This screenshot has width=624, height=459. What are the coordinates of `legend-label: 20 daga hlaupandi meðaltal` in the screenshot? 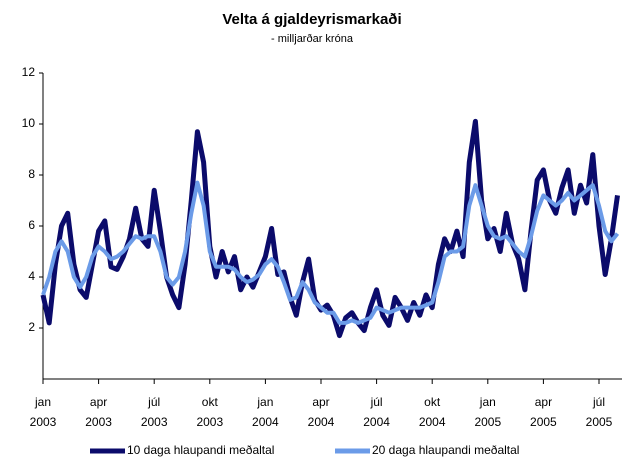 It's located at (445, 450).